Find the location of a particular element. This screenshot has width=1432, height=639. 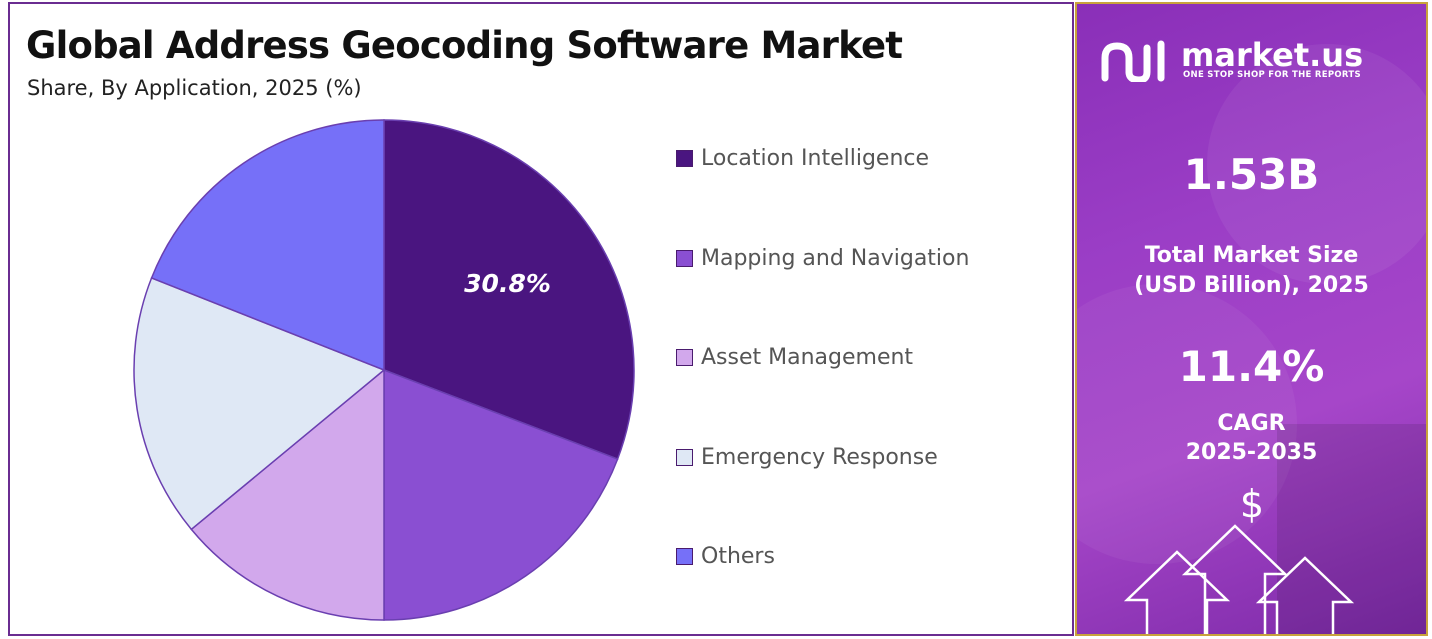

legend-item-asset-management: Asset Management is located at coordinates (794, 357).